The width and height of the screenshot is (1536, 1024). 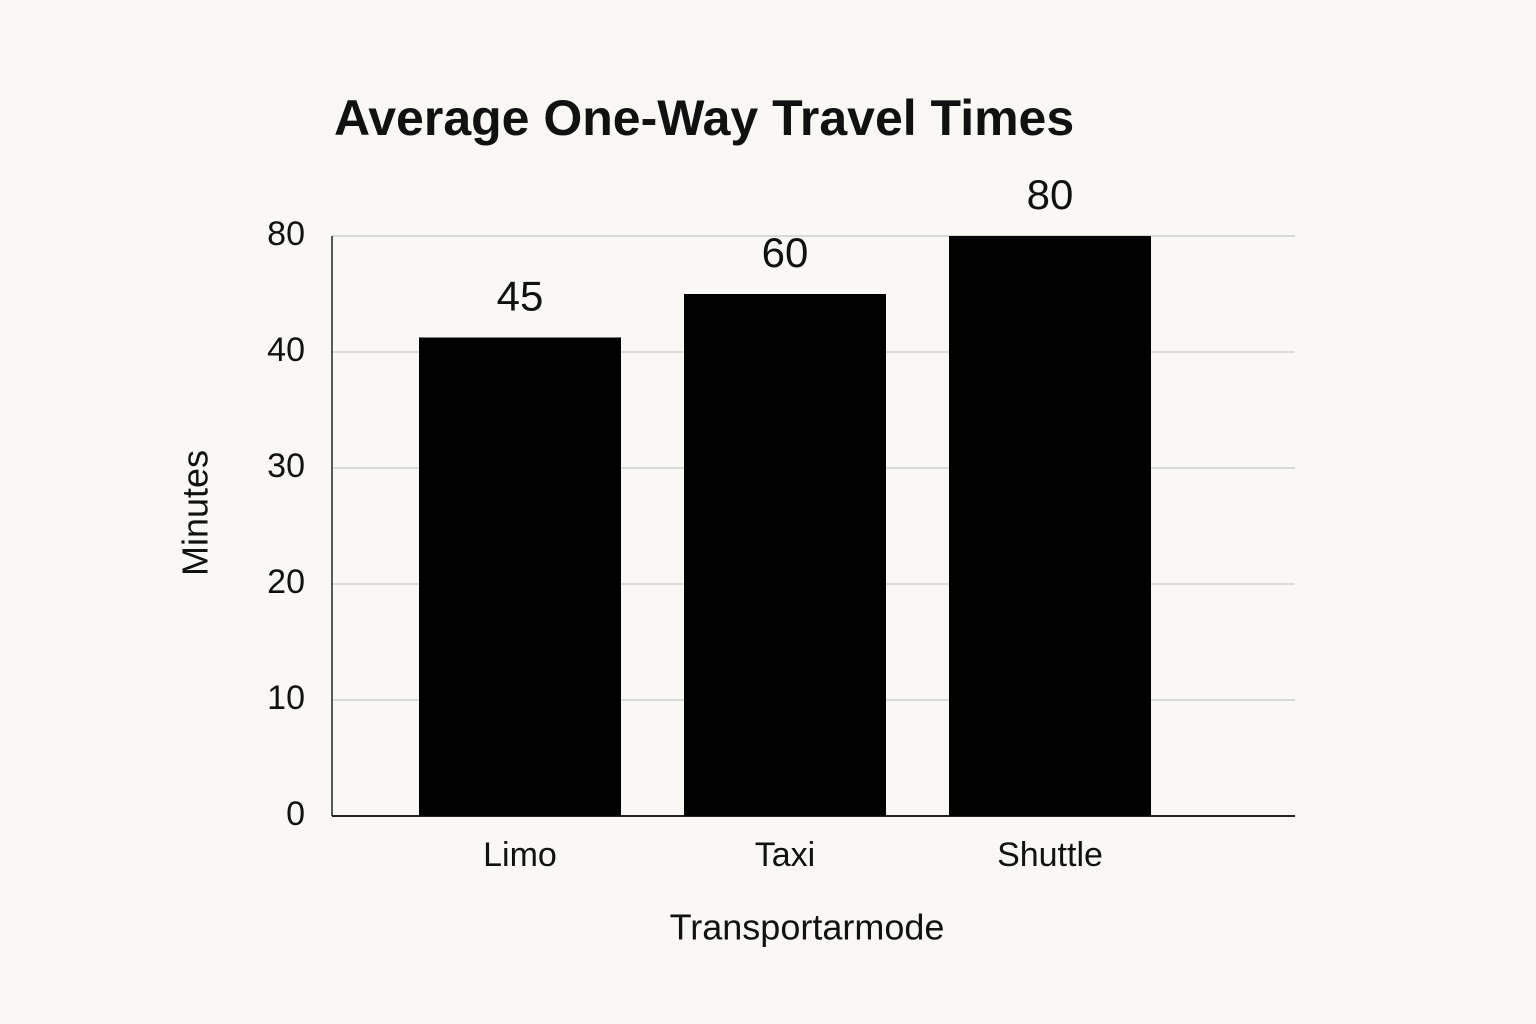 I want to click on x-tick-label: Limo, so click(x=520, y=855).